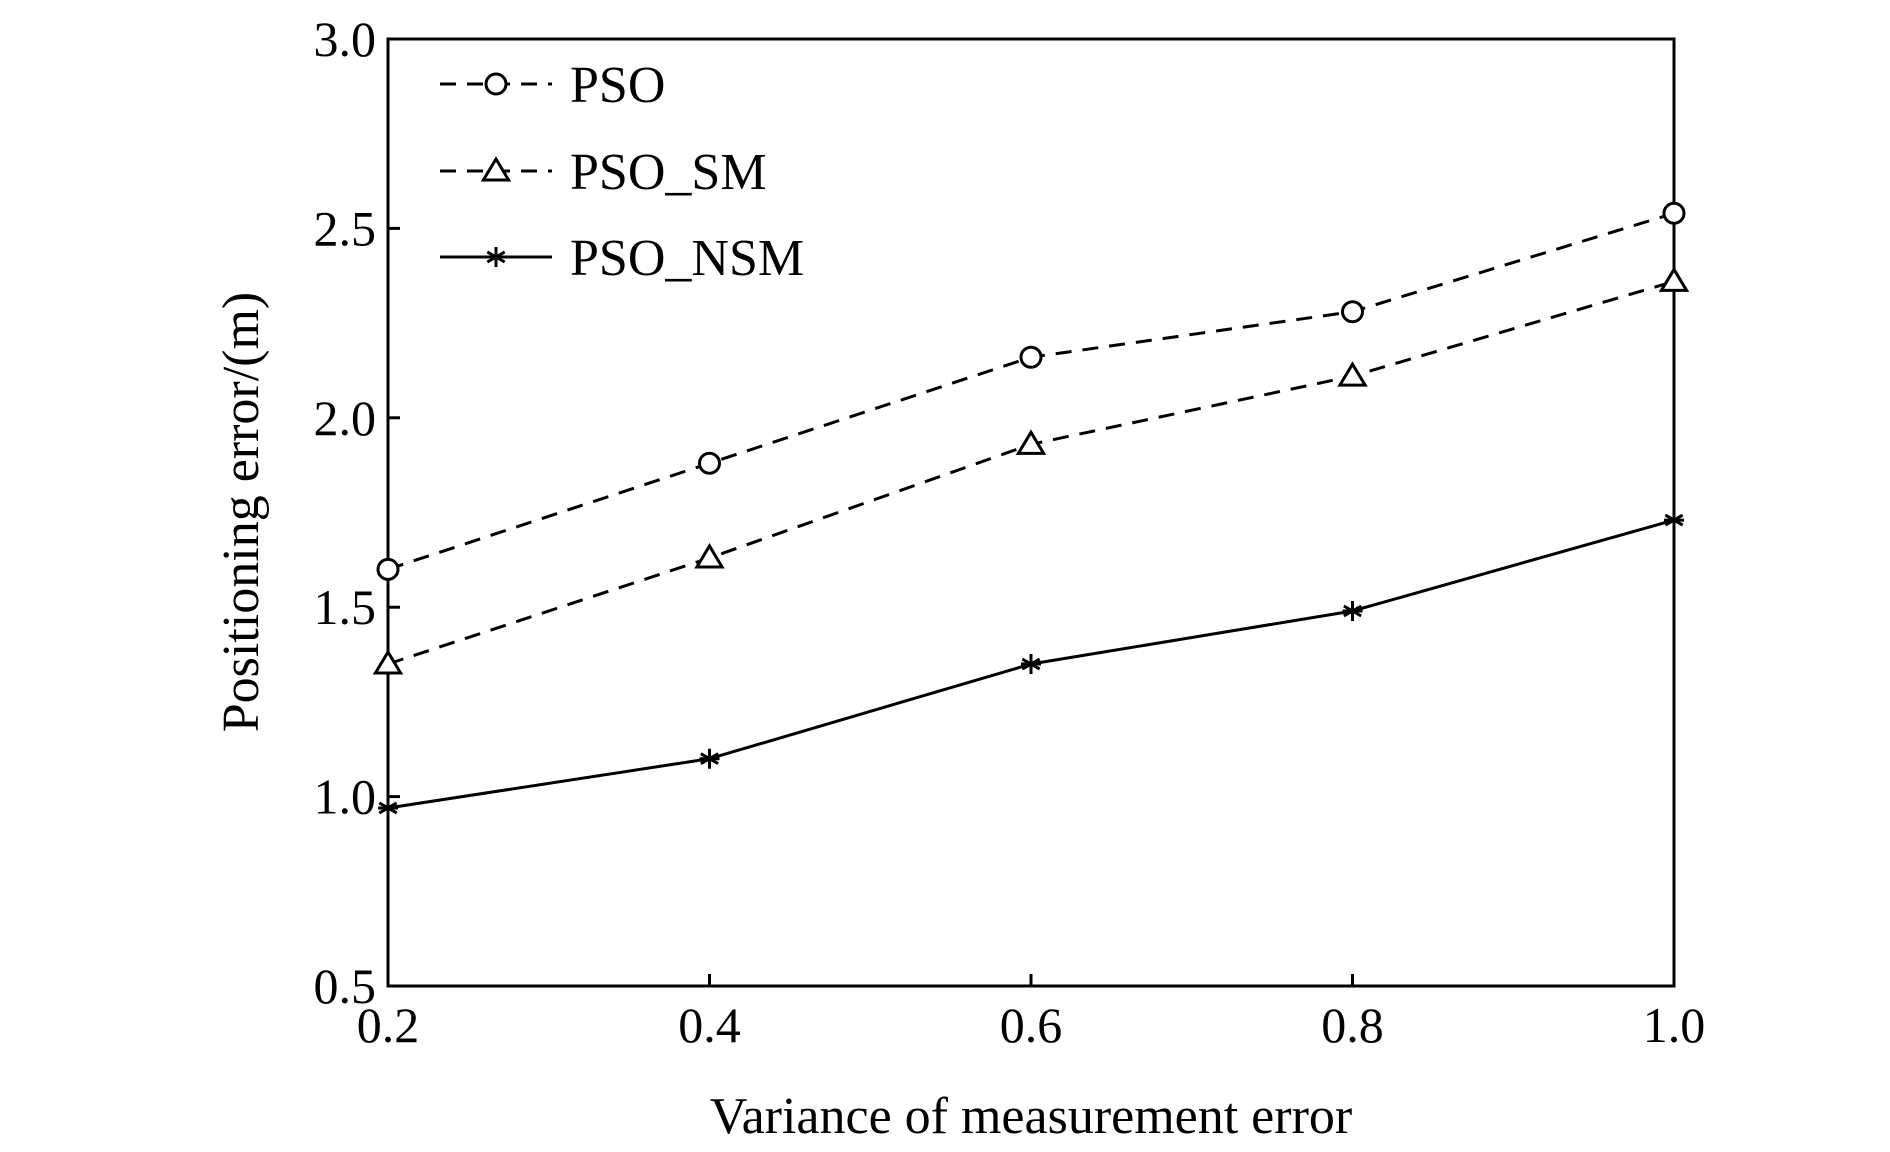 This screenshot has width=1890, height=1152. Describe the element at coordinates (617, 85) in the screenshot. I see `legend-label: PSO` at that location.